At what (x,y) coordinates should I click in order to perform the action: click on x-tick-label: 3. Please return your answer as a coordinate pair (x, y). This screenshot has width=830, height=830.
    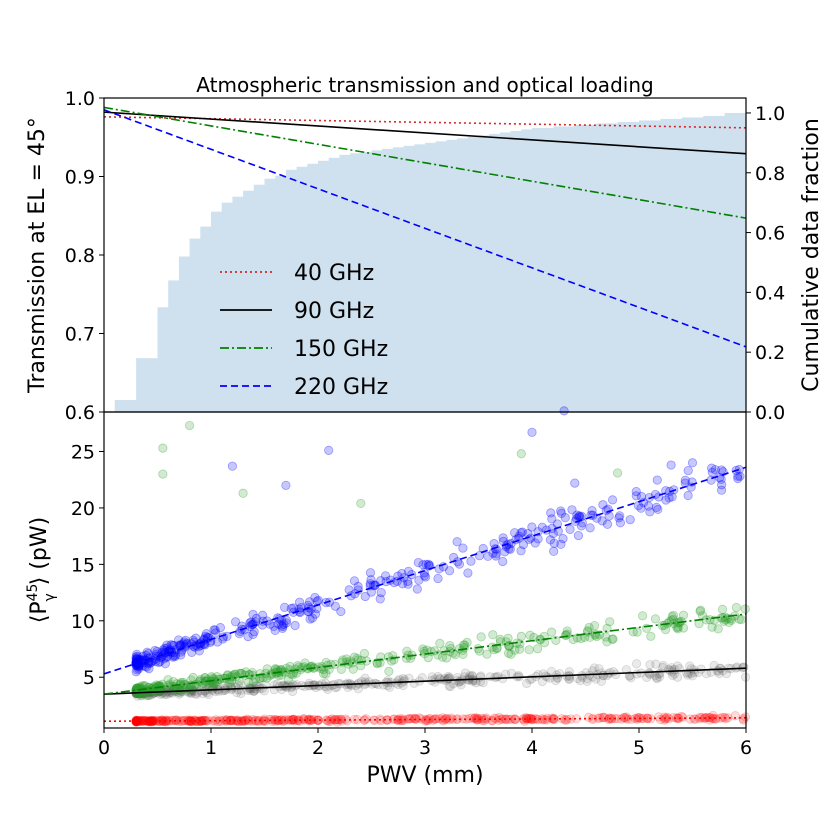
    Looking at the image, I should click on (425, 748).